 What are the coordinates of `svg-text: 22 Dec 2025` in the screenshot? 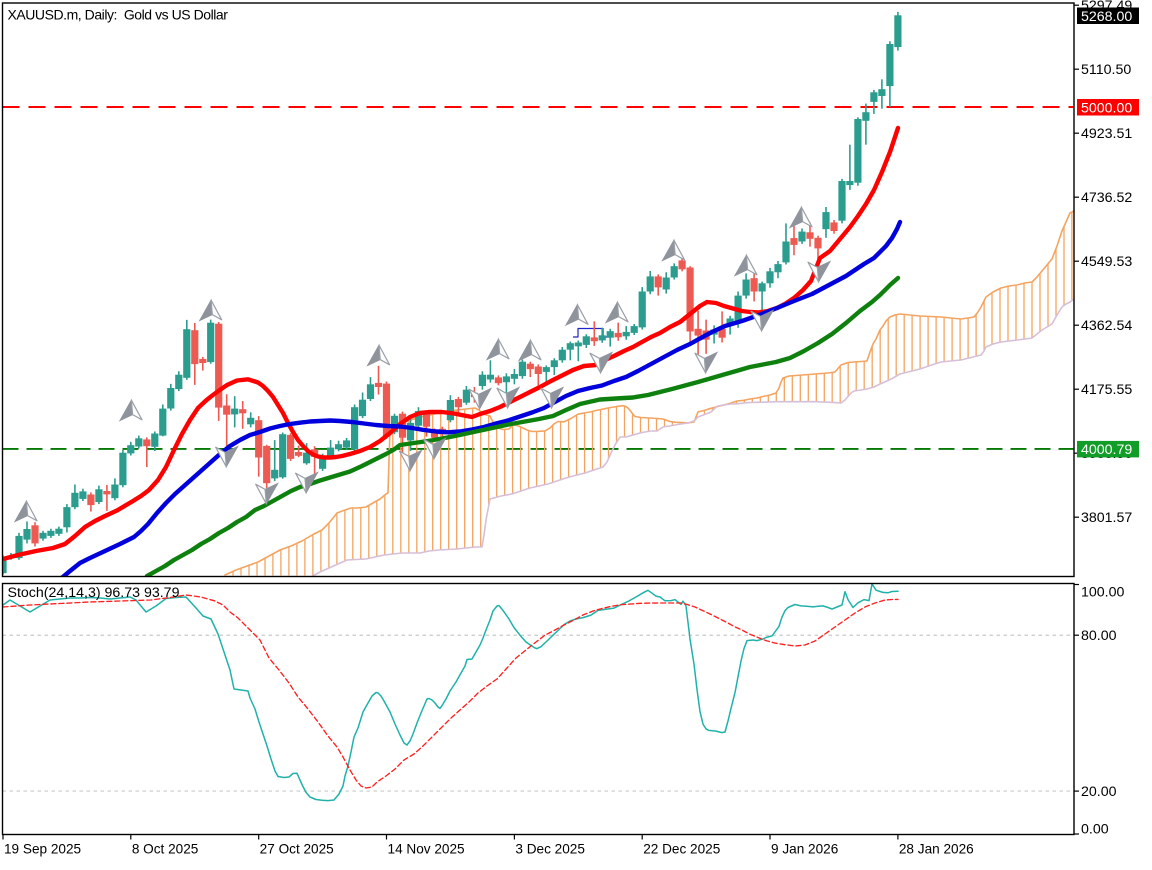 It's located at (681, 849).